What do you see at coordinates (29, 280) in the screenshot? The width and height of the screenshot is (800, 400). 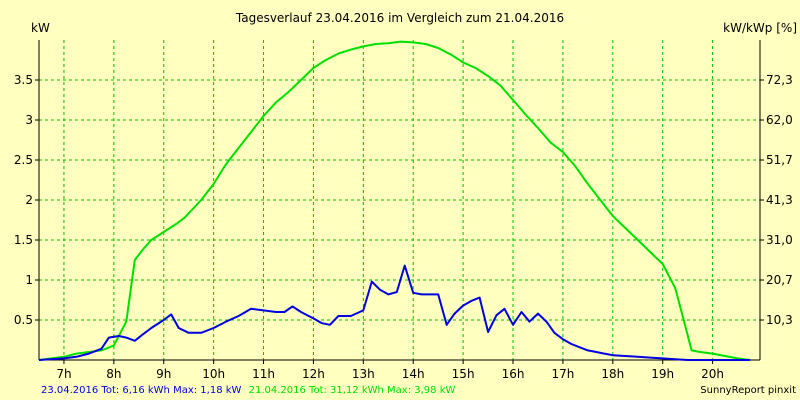 I see `y-left-tick-label-1: 1` at bounding box center [29, 280].